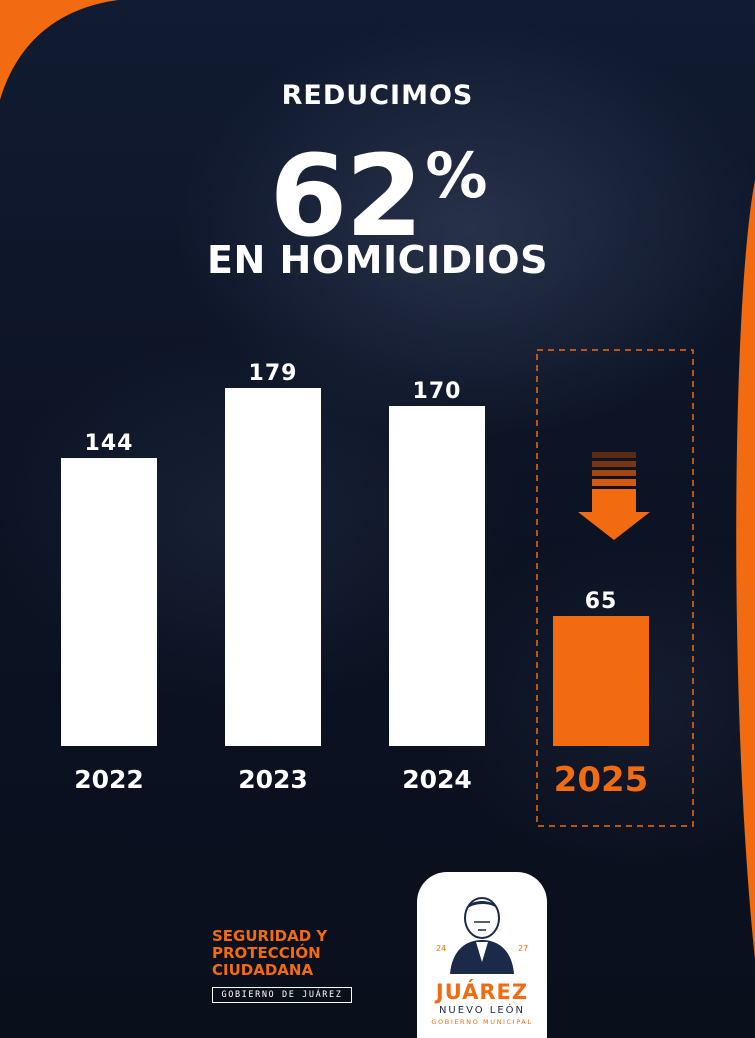  Describe the element at coordinates (270, 936) in the screenshot. I see `dept-line-1: SEGURIDAD Y` at that location.